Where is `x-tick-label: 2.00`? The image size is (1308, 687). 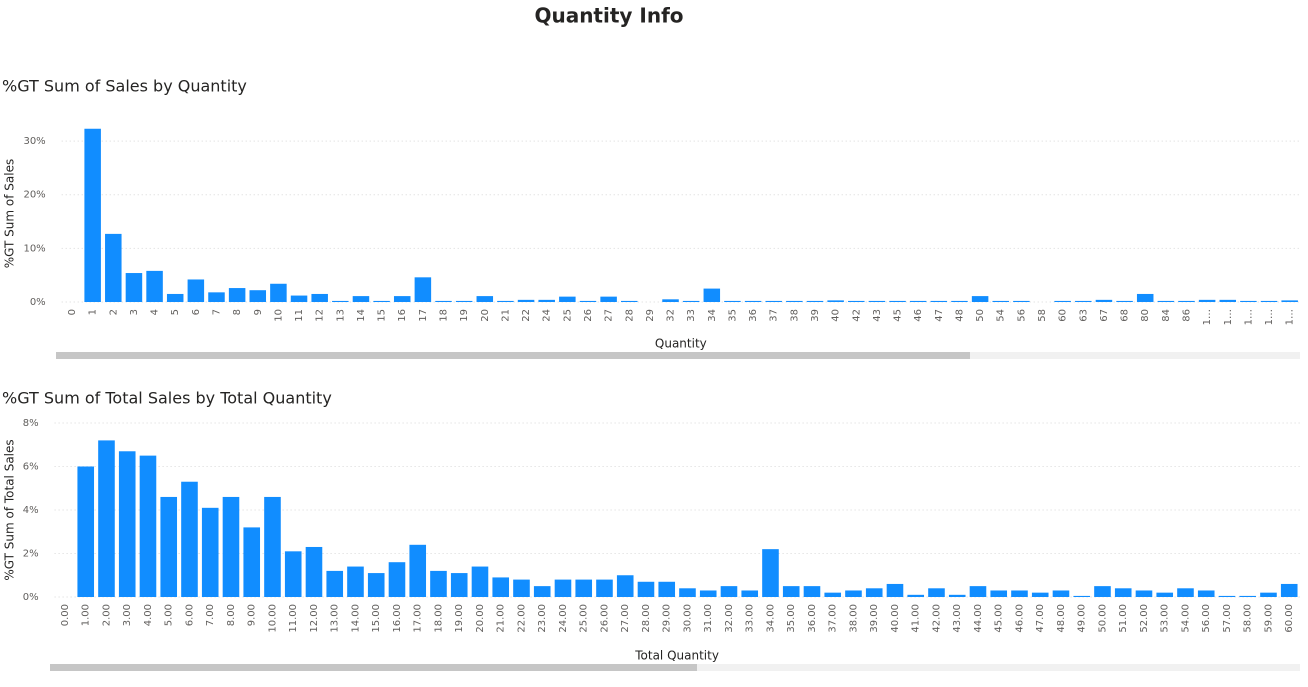 x-tick-label: 2.00 is located at coordinates (106, 615).